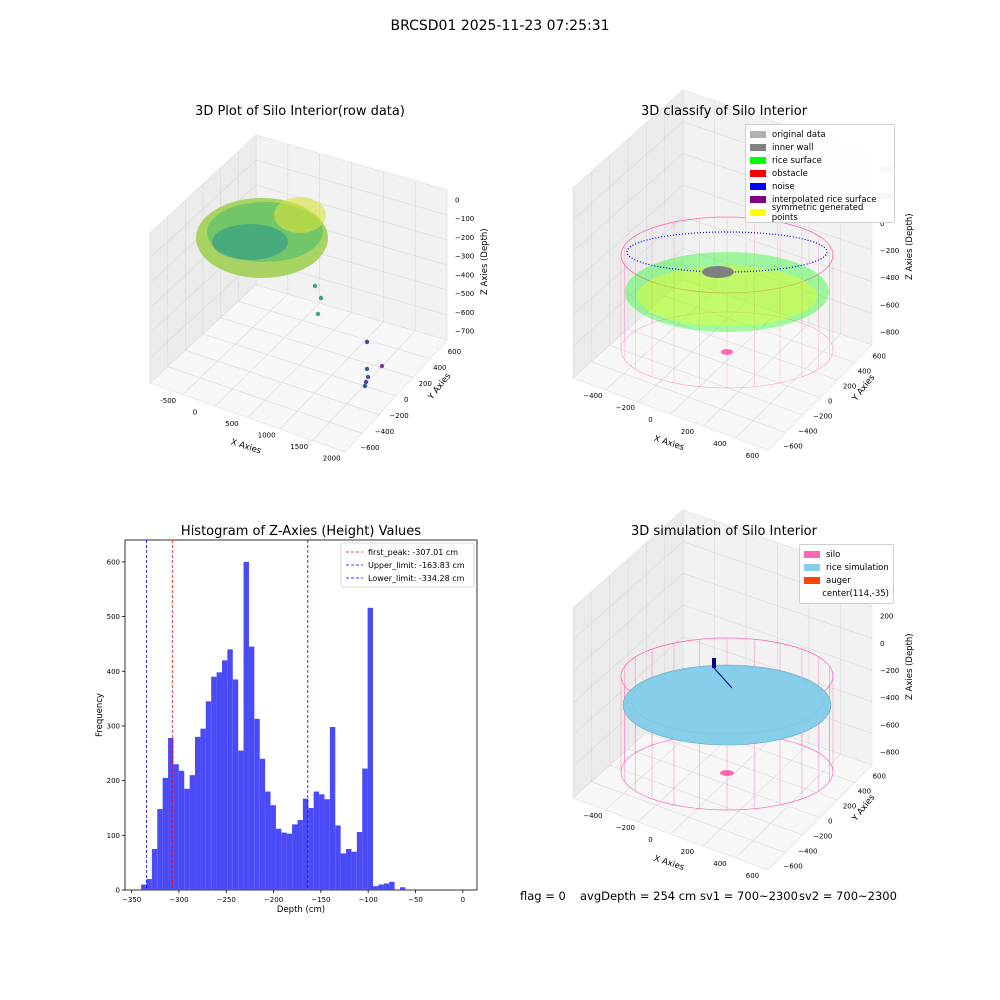 Image resolution: width=1000 pixels, height=1000 pixels. What do you see at coordinates (799, 134) in the screenshot?
I see `legend-label: original data` at bounding box center [799, 134].